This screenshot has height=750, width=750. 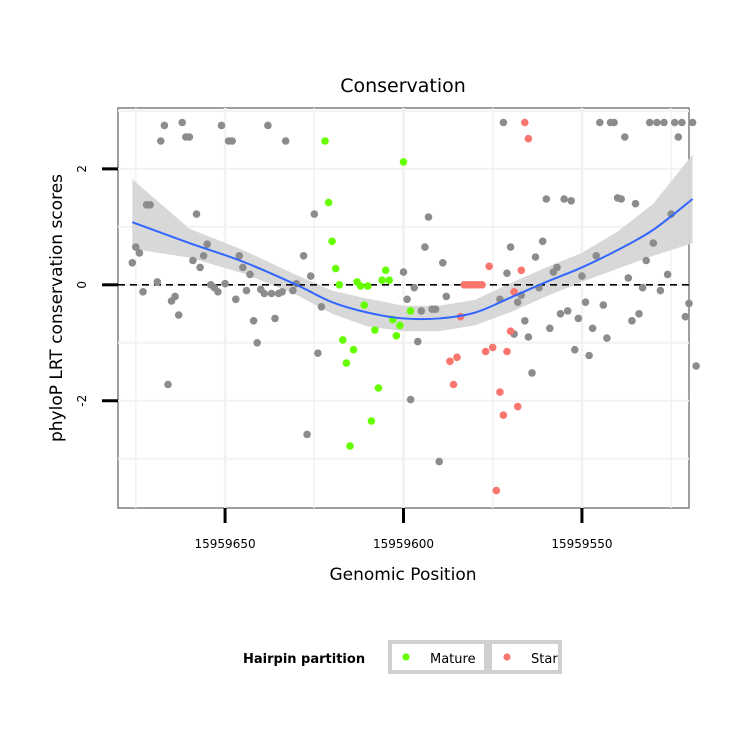 What do you see at coordinates (82, 169) in the screenshot?
I see `y-tick-label: 2` at bounding box center [82, 169].